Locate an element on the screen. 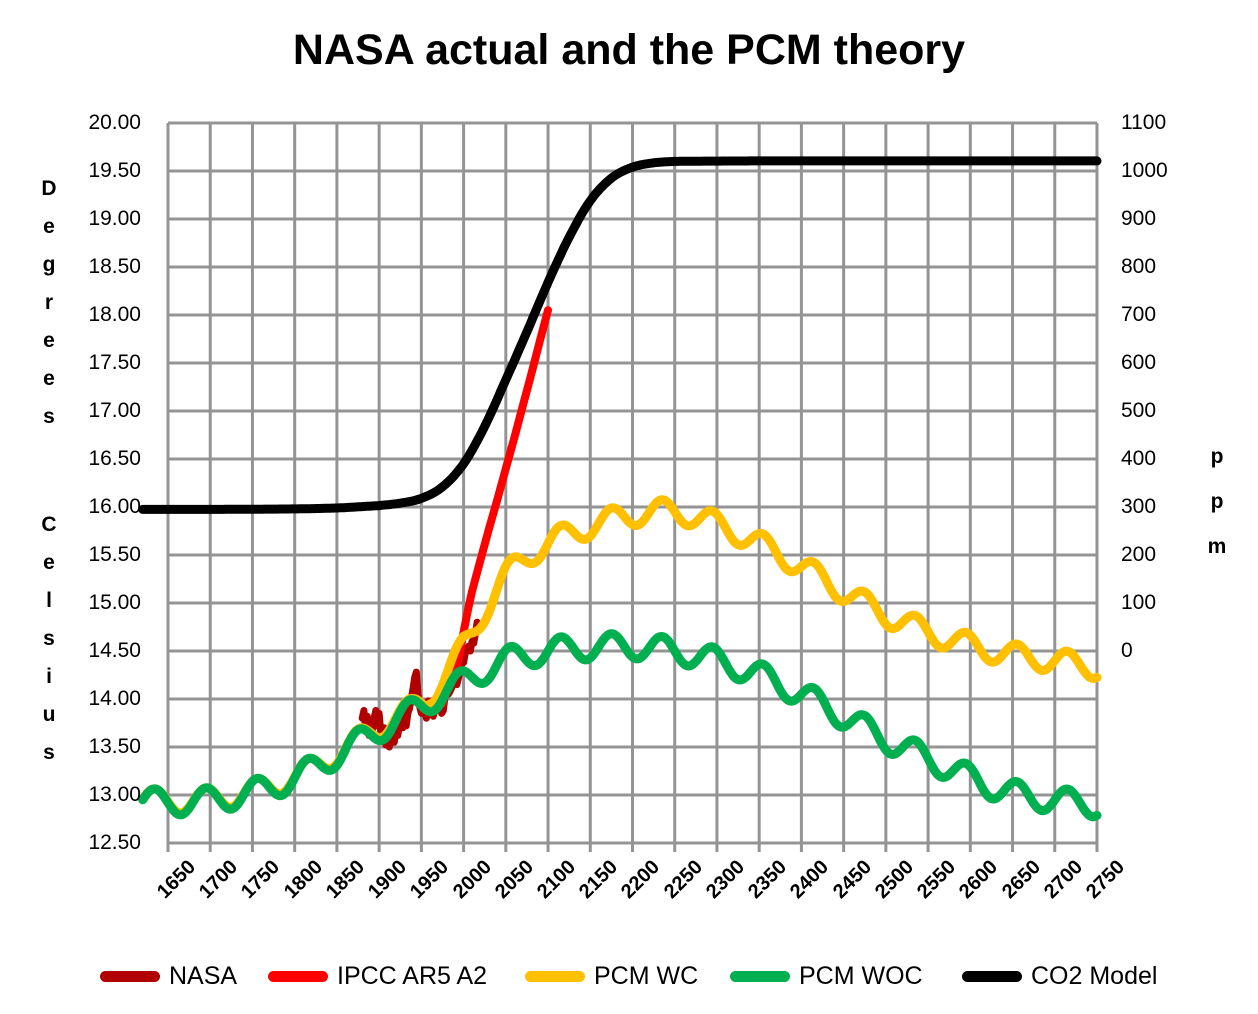 The height and width of the screenshot is (1014, 1258). legend-label-pcm-woc: PCM WOC is located at coordinates (861, 975).